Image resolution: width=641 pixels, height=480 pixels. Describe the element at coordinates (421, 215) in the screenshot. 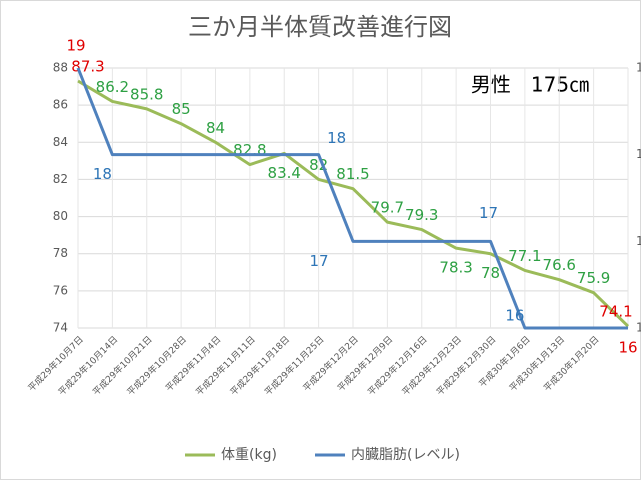

I see `data-label: 79.3` at that location.